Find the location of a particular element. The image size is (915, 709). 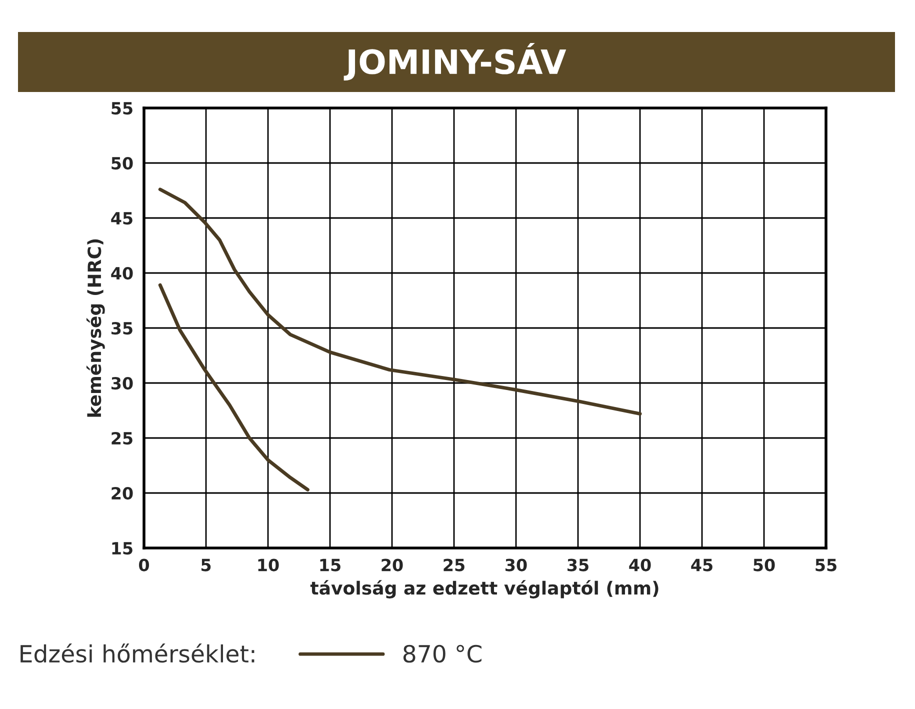

x-axis-title: távolság az edzett véglaptól (mm) is located at coordinates (484, 589).